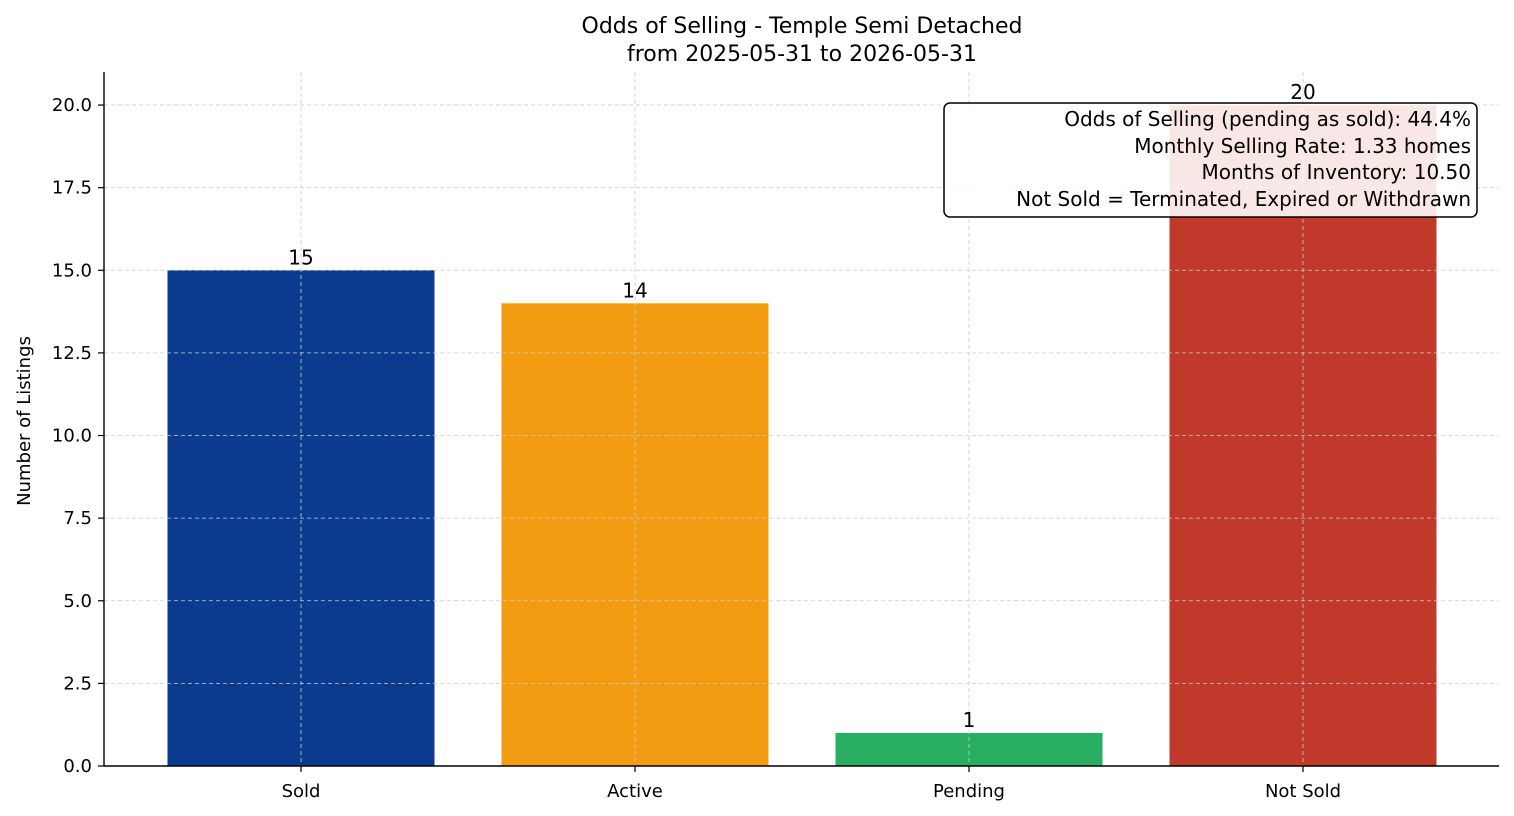 The image size is (1514, 816). Describe the element at coordinates (1302, 146) in the screenshot. I see `annotation-line-rate: Monthly Selling Rate: 1.33 homes` at that location.